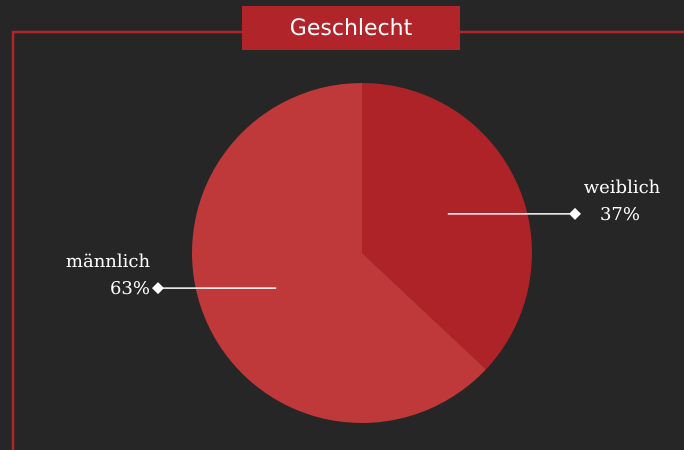 Image resolution: width=684 pixels, height=450 pixels. What do you see at coordinates (622, 187) in the screenshot?
I see `slice-label: weiblich` at bounding box center [622, 187].